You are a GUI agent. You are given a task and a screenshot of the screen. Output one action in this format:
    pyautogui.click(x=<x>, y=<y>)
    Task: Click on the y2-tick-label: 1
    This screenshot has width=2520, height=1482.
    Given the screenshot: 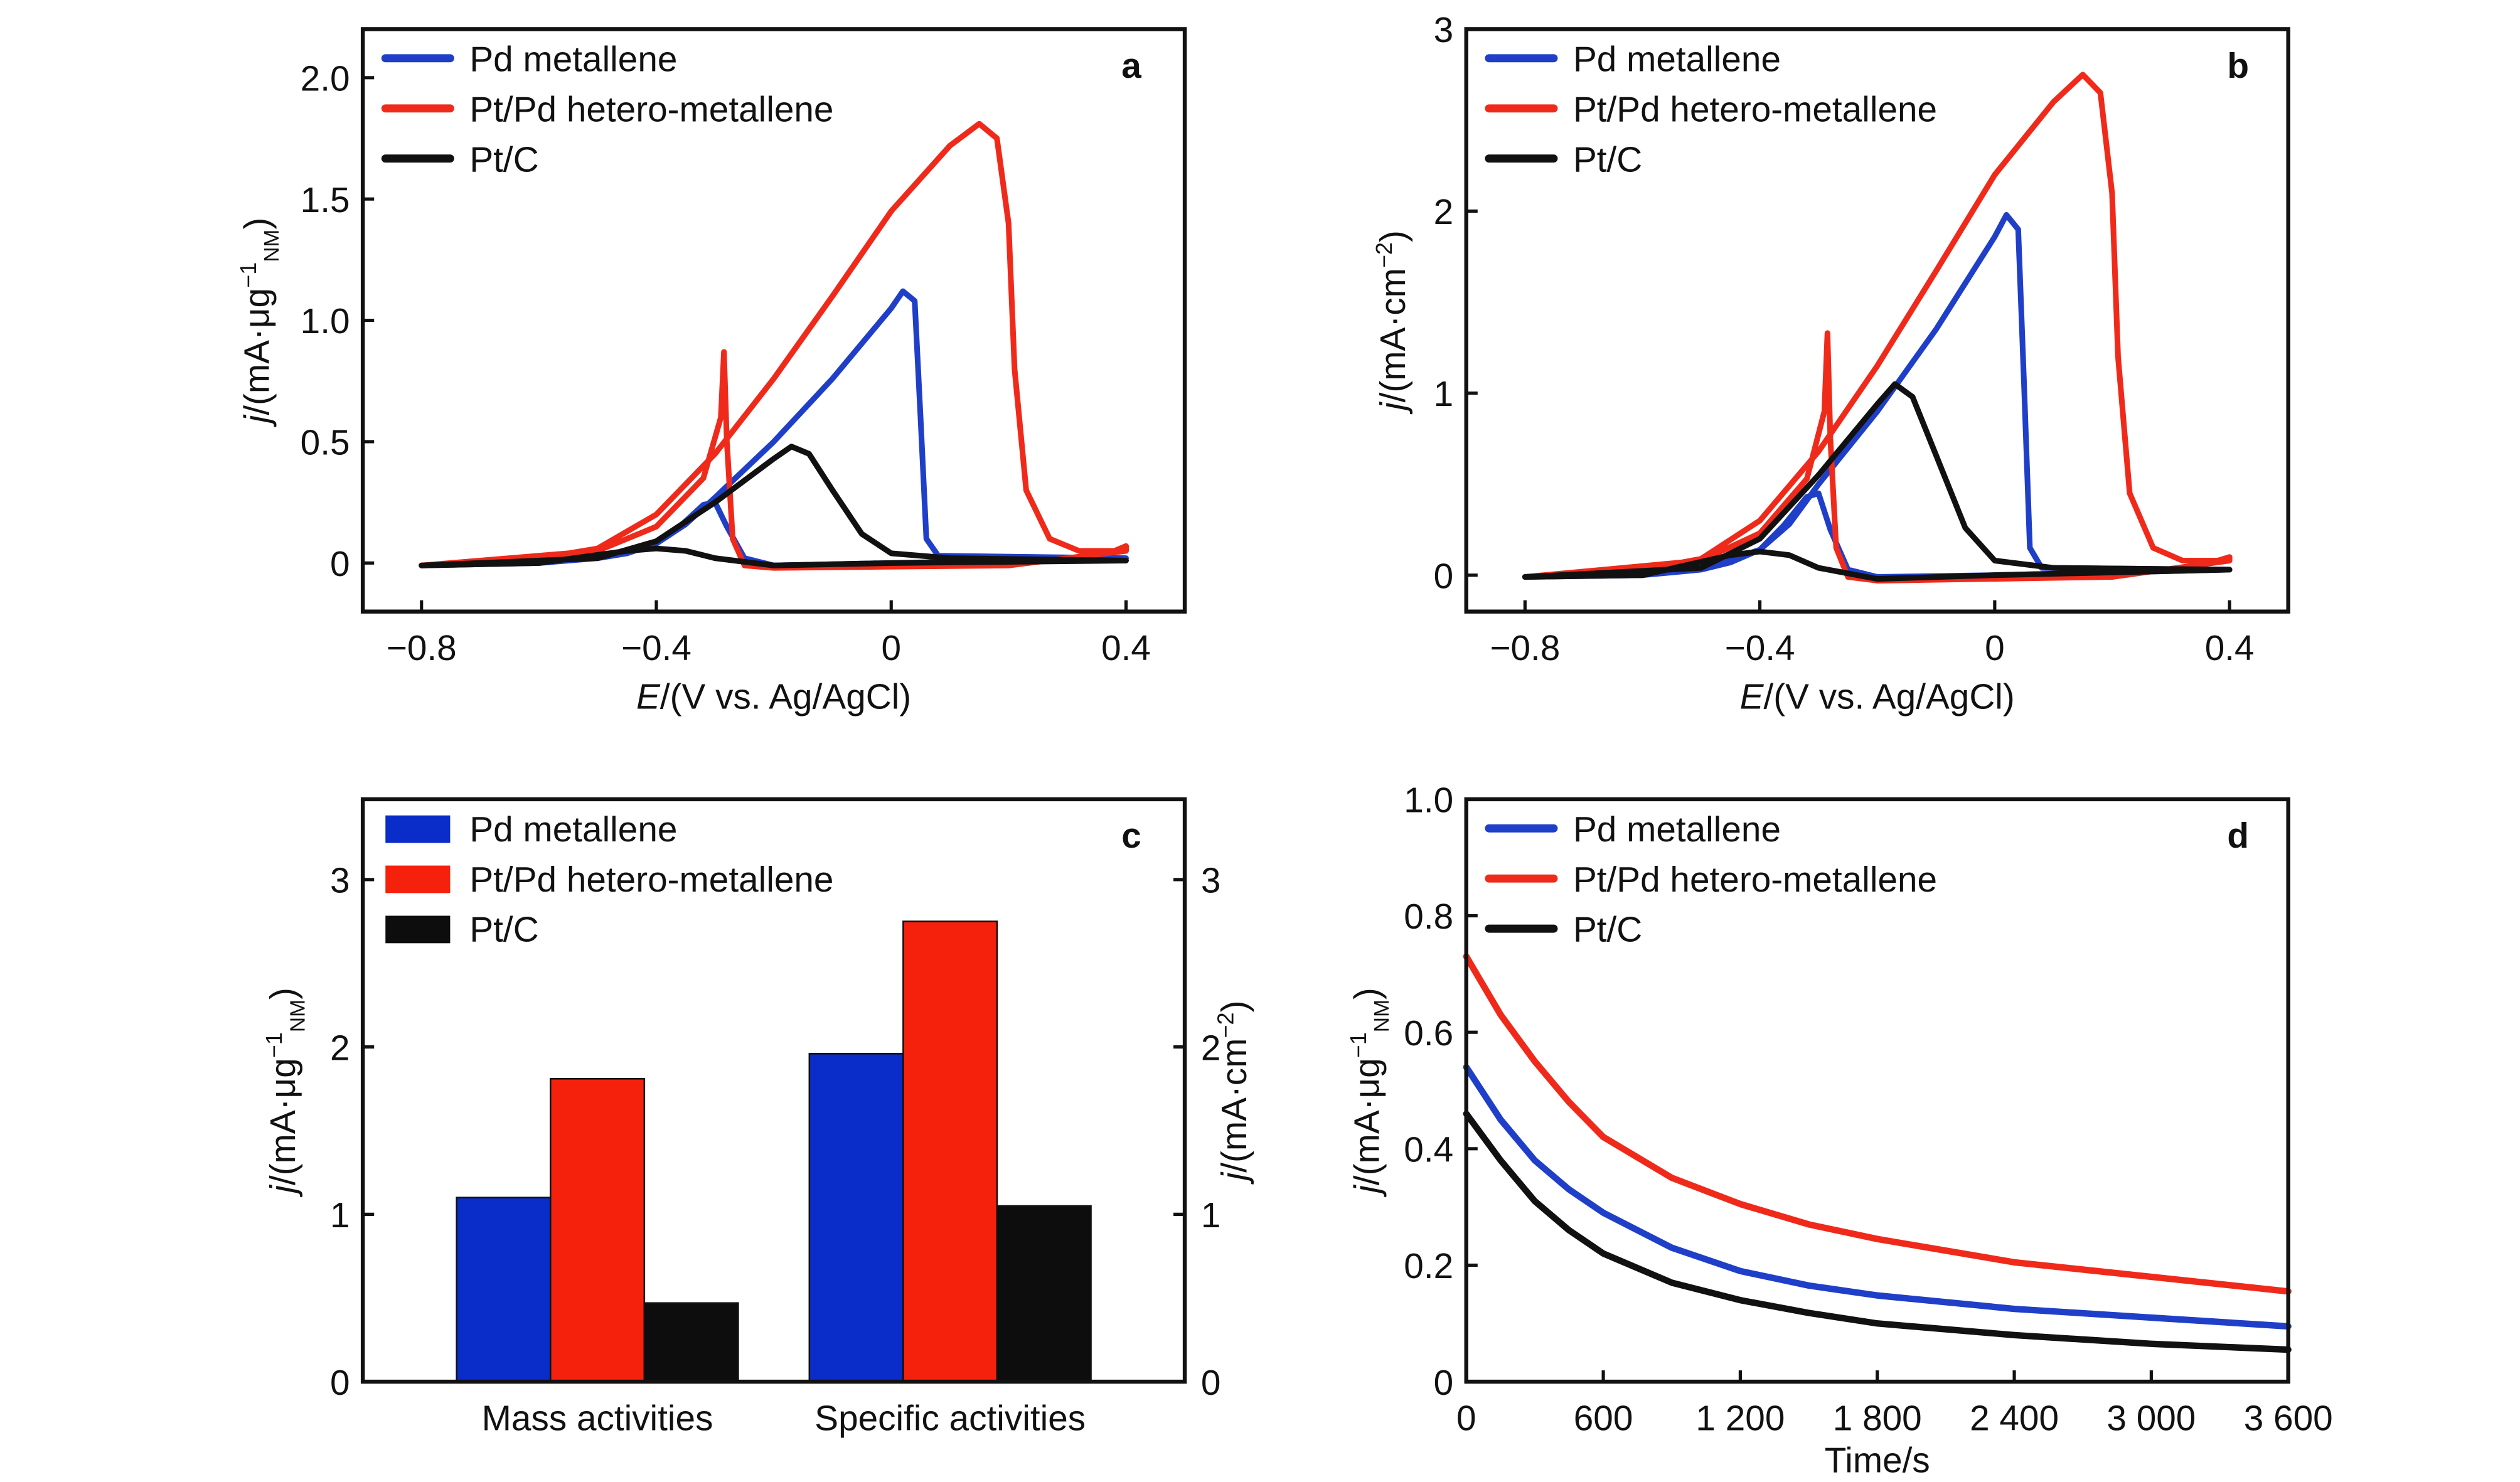 What is the action you would take?
    pyautogui.click(x=1211, y=1216)
    